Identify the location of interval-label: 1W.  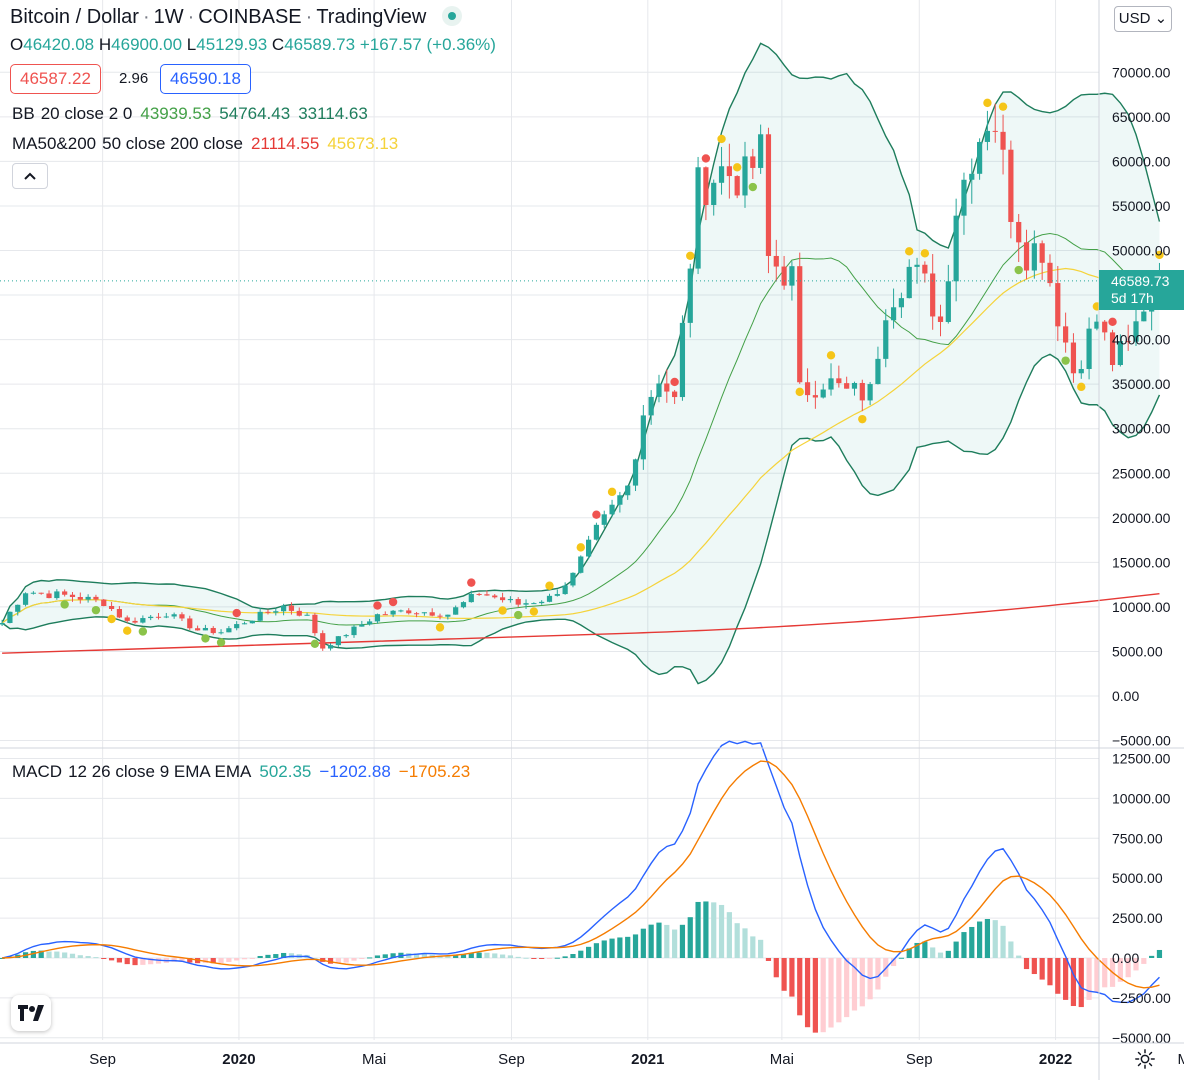
(168, 17).